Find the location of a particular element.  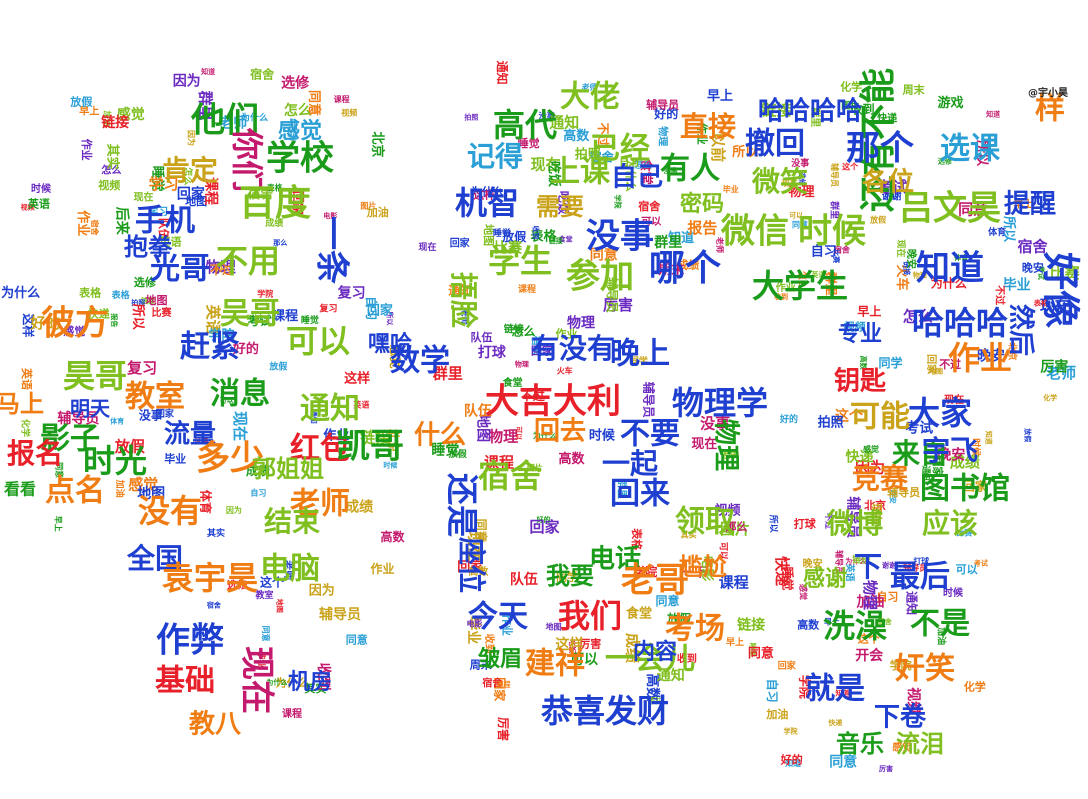

cloud-word-small: 同学 is located at coordinates (567, 577).